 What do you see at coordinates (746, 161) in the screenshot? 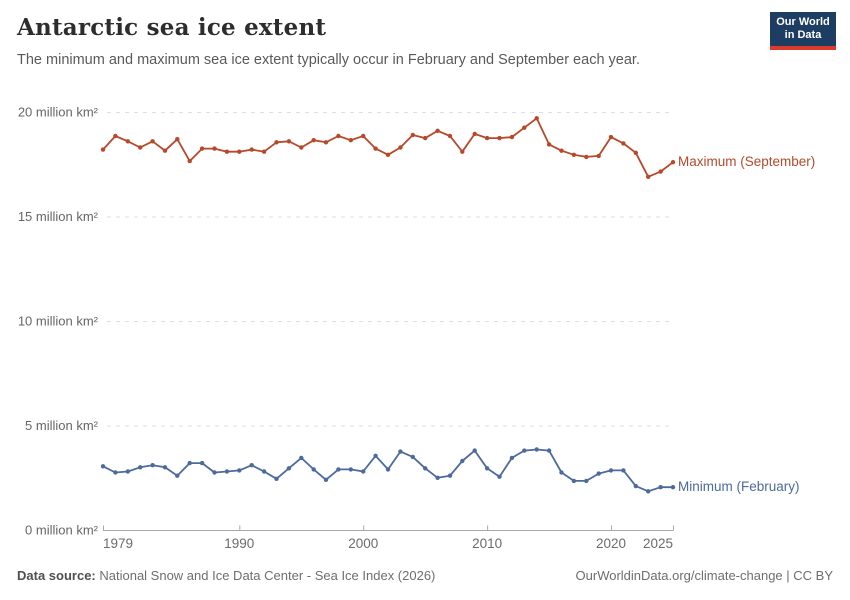
I see `series-label-maximum: Maximum (September)` at bounding box center [746, 161].